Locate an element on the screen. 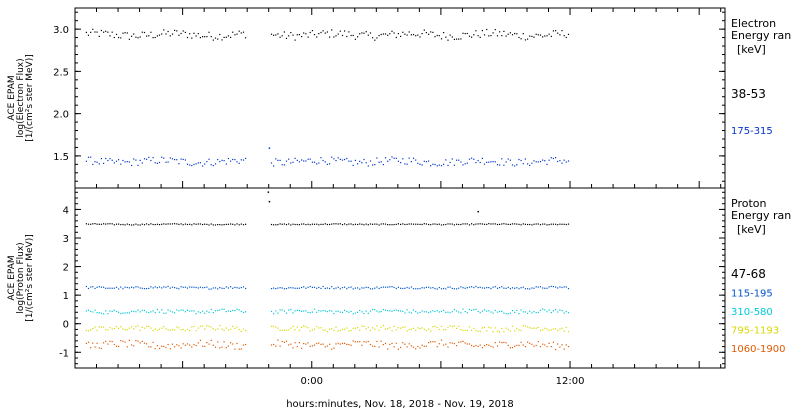 This screenshot has height=410, width=800. y-axis-label-line: ACE EPAM is located at coordinates (12, 277).